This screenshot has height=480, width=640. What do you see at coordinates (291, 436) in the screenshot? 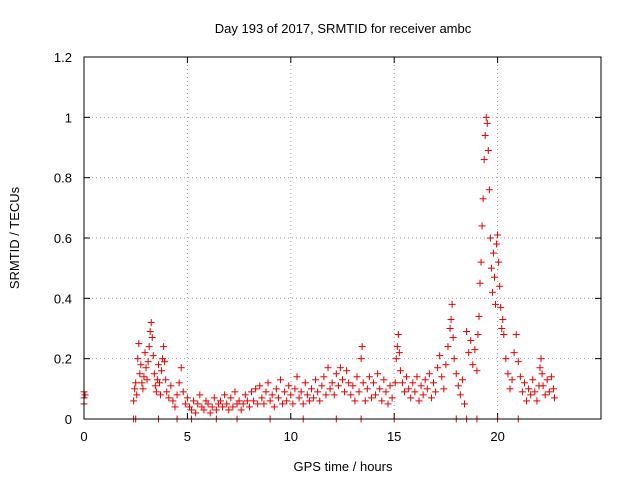
I see `x-tick-label: 10` at bounding box center [291, 436].